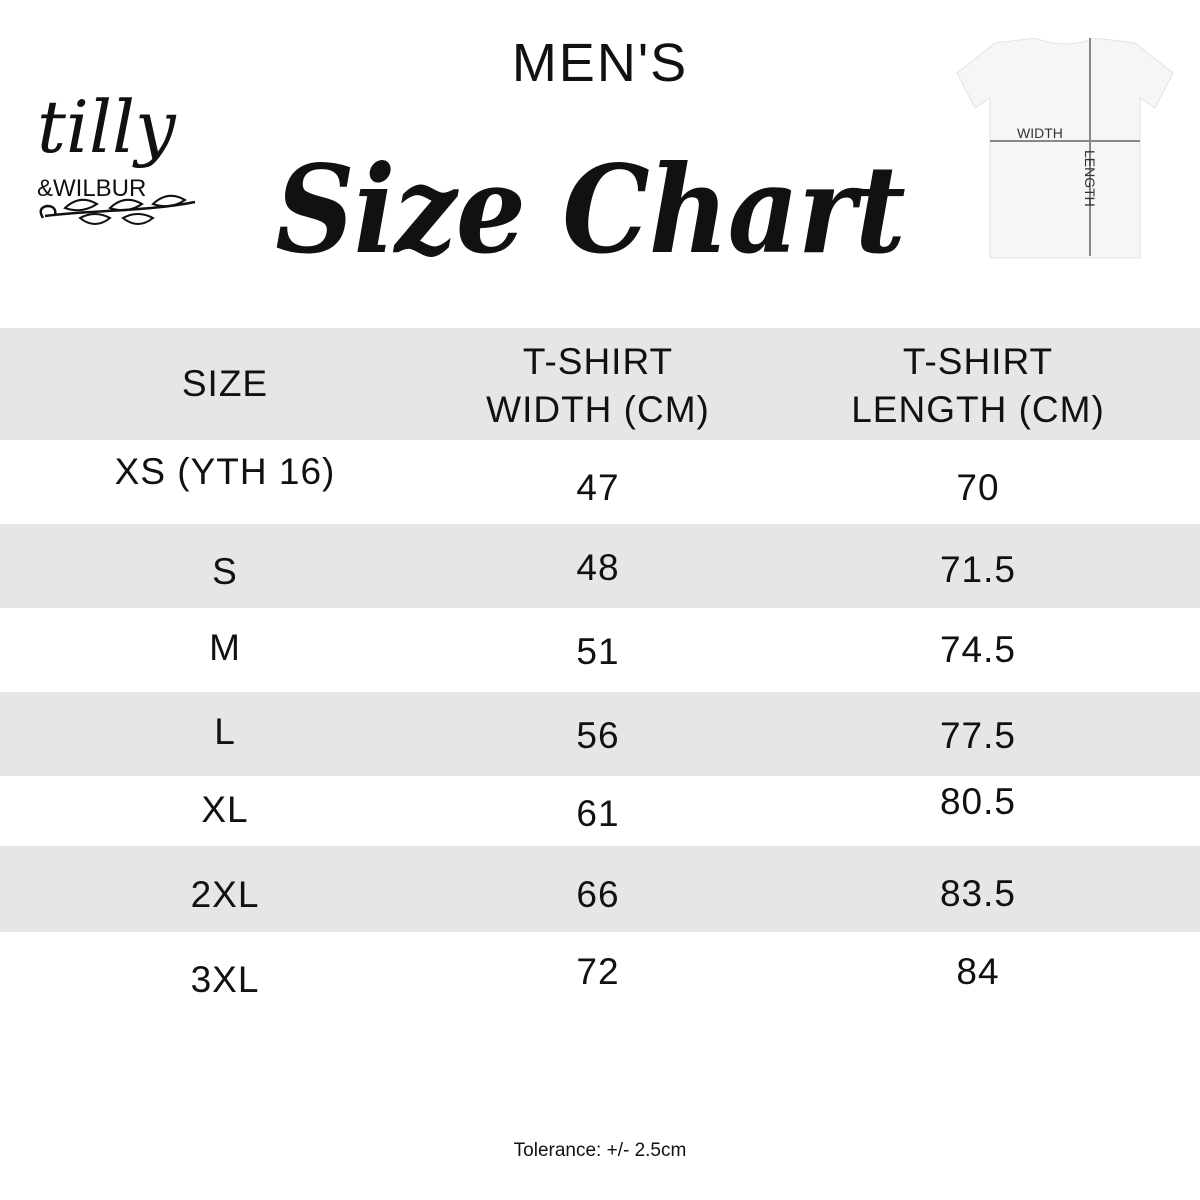 Image resolution: width=1200 pixels, height=1200 pixels. Describe the element at coordinates (595, 975) in the screenshot. I see `table-row: 3XL 72 84` at that location.